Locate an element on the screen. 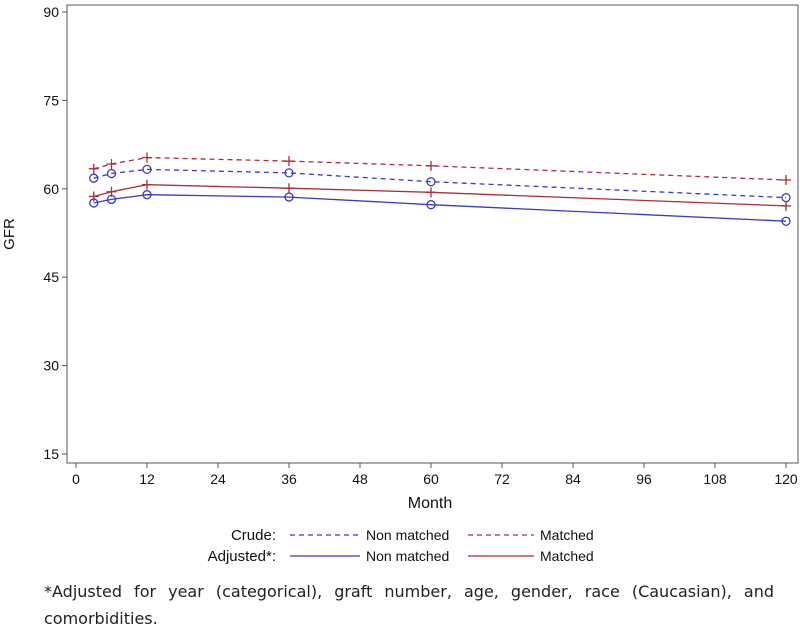  x-tick-label-60: 60 is located at coordinates (431, 479).